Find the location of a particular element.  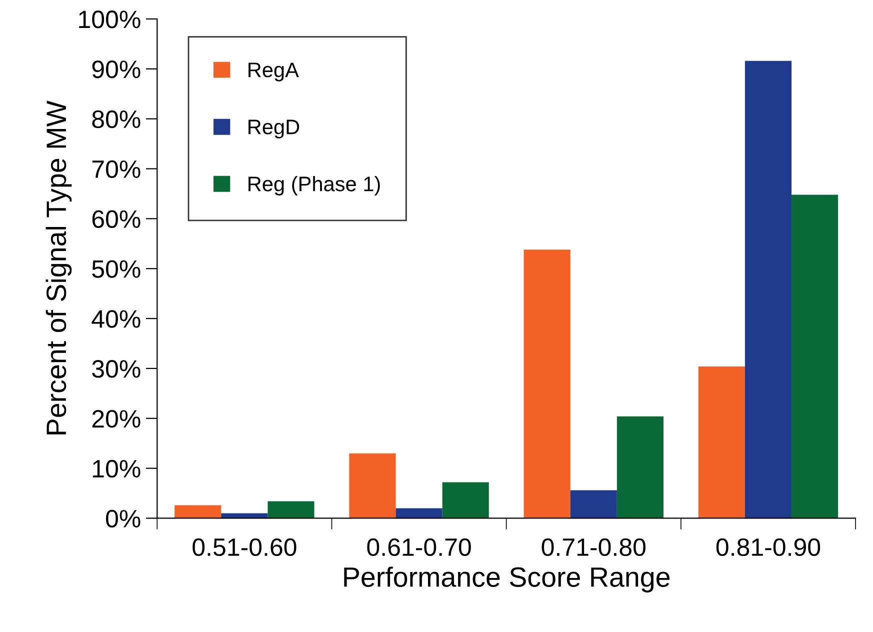

y-tick-label: 40% is located at coordinates (116, 319).